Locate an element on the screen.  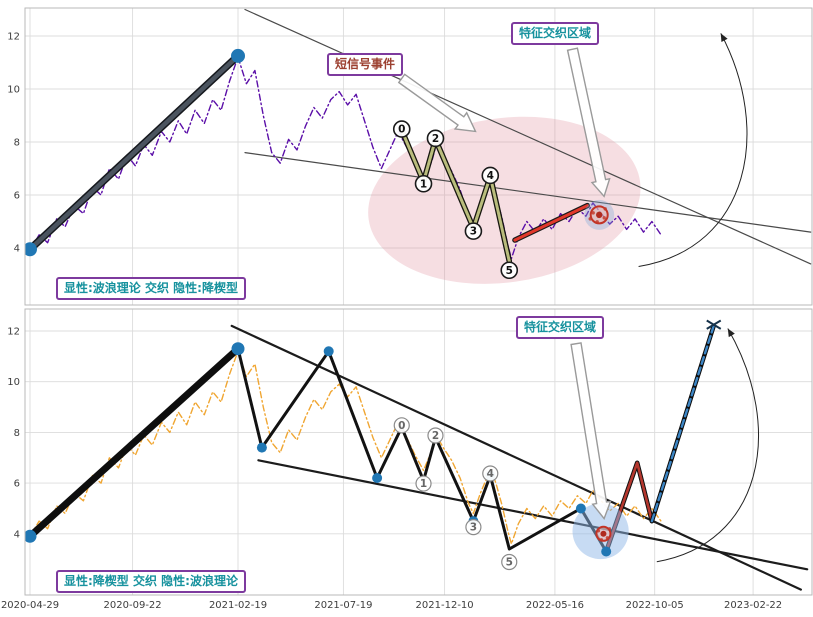
caption-explicit-wave-implicit-wedge: 显性:波浪理论 交织 隐性:降楔型 is located at coordinates (151, 288).